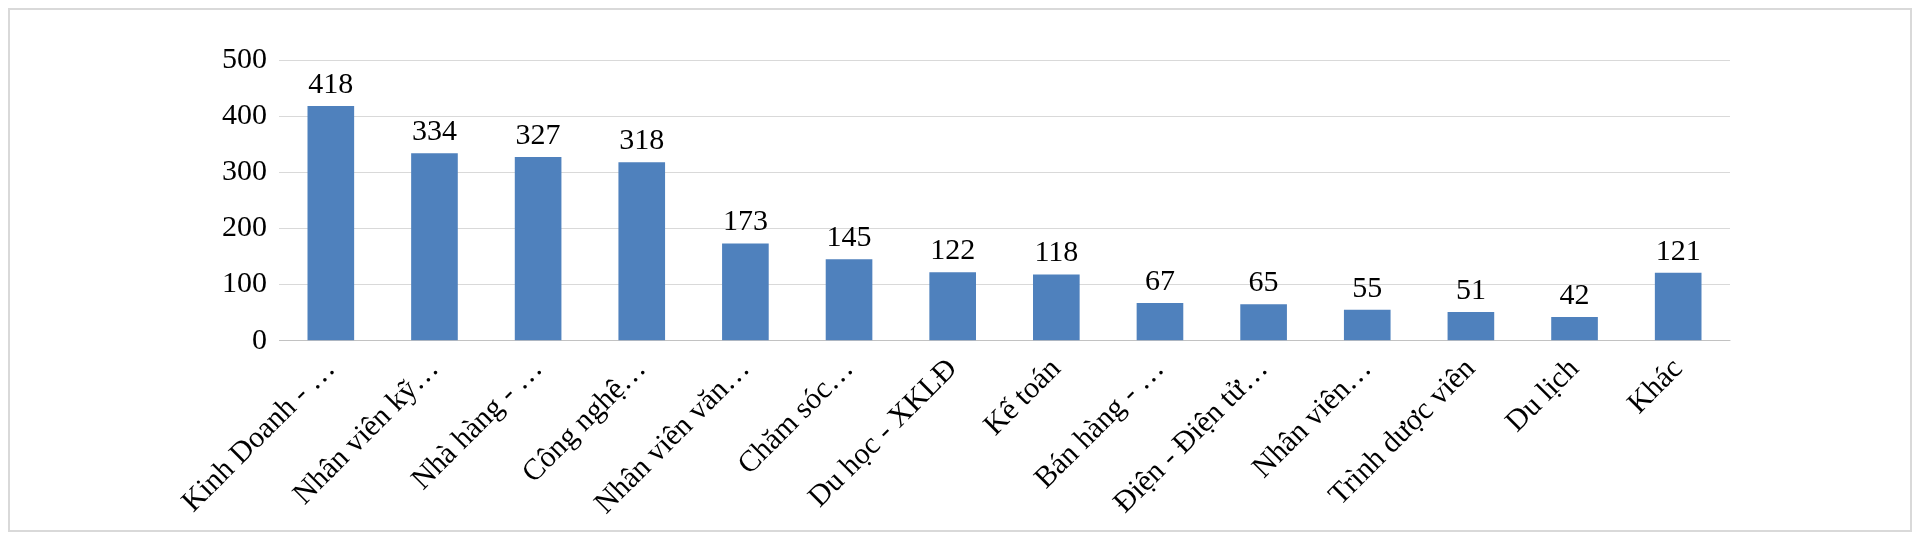 Image resolution: width=1920 pixels, height=540 pixels. What do you see at coordinates (1056, 251) in the screenshot?
I see `data-label: 118` at bounding box center [1056, 251].